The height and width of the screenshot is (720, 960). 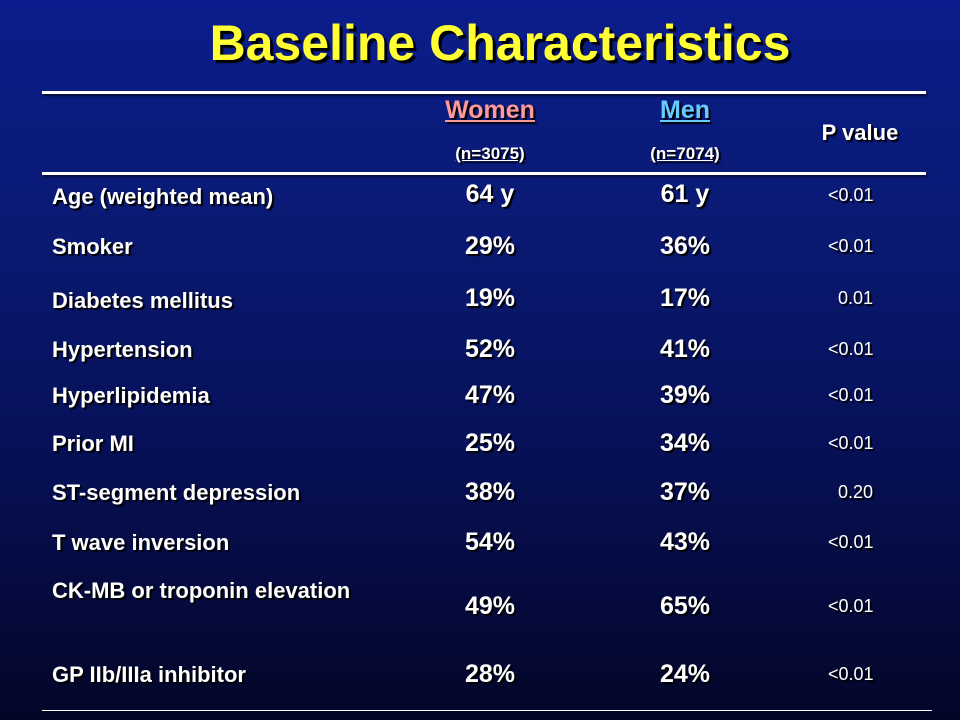 What do you see at coordinates (484, 173) in the screenshot?
I see `table-header-rule` at bounding box center [484, 173].